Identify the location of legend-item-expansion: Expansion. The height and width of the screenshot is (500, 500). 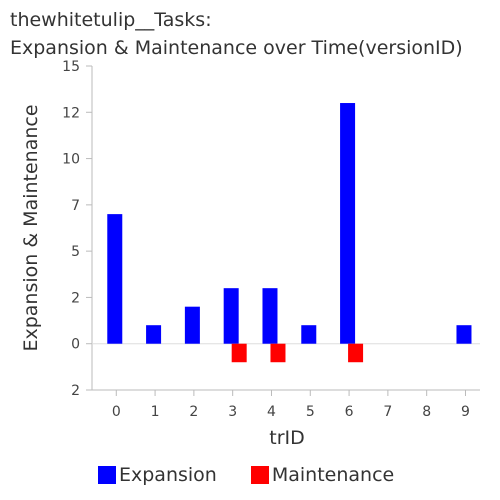
(157, 475).